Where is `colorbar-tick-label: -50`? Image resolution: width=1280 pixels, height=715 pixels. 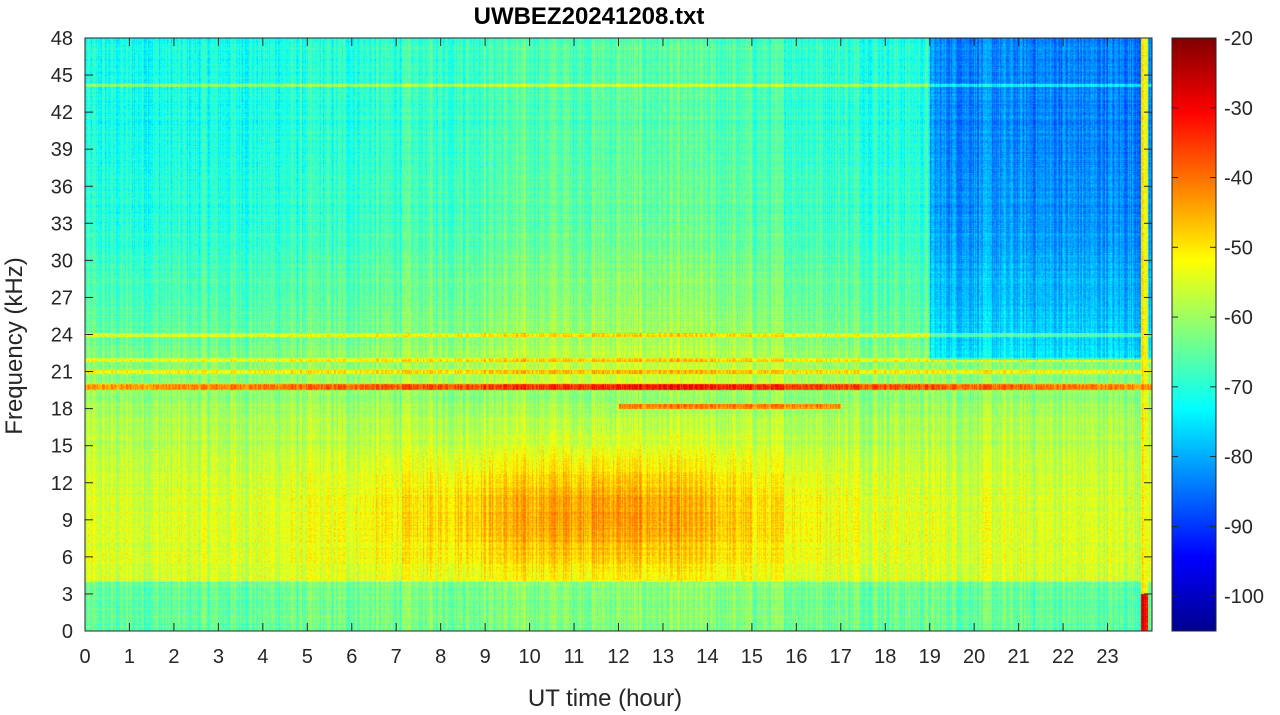
colorbar-tick-label: -50 is located at coordinates (1238, 248).